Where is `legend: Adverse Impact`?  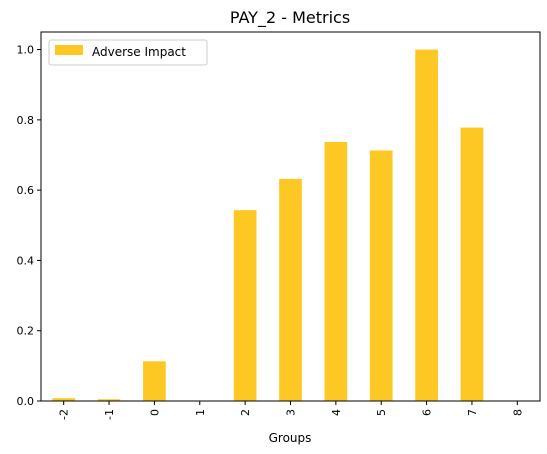 legend: Adverse Impact is located at coordinates (128, 52).